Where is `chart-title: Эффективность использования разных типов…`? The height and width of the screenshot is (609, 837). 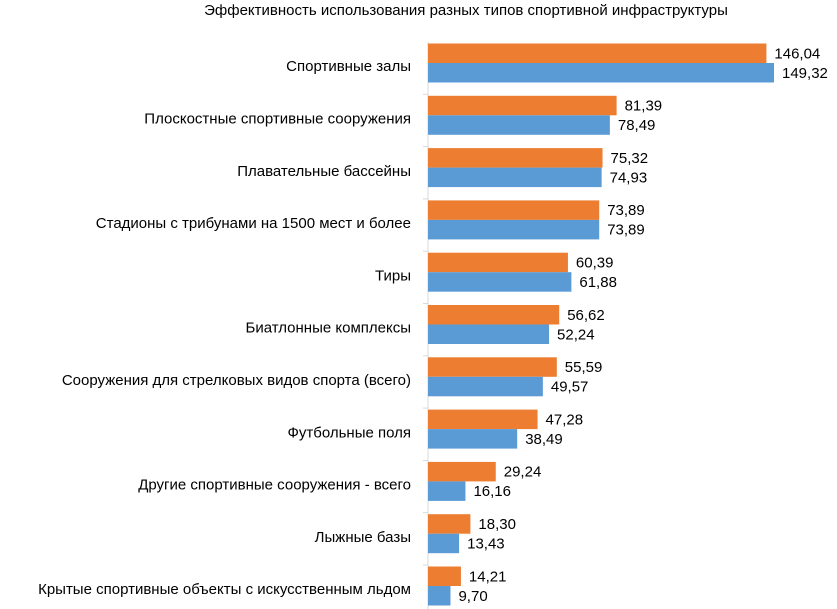
chart-title: Эффективность использования разных типов… is located at coordinates (466, 10).